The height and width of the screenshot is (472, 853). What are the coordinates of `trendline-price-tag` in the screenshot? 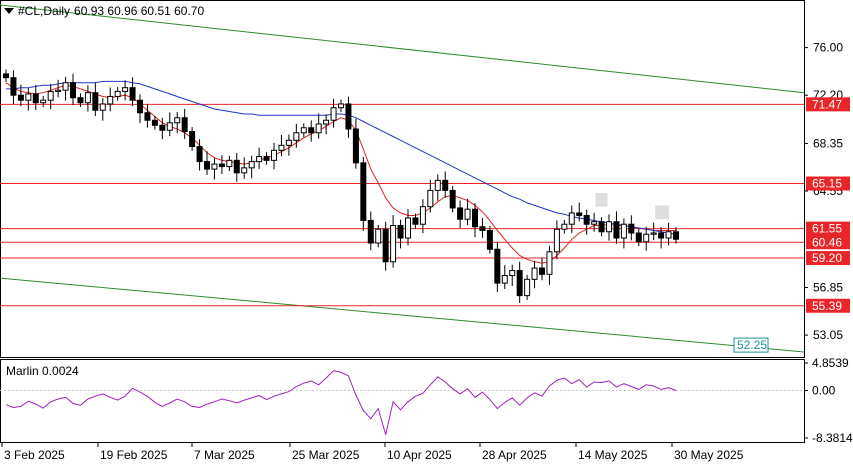 It's located at (751, 345).